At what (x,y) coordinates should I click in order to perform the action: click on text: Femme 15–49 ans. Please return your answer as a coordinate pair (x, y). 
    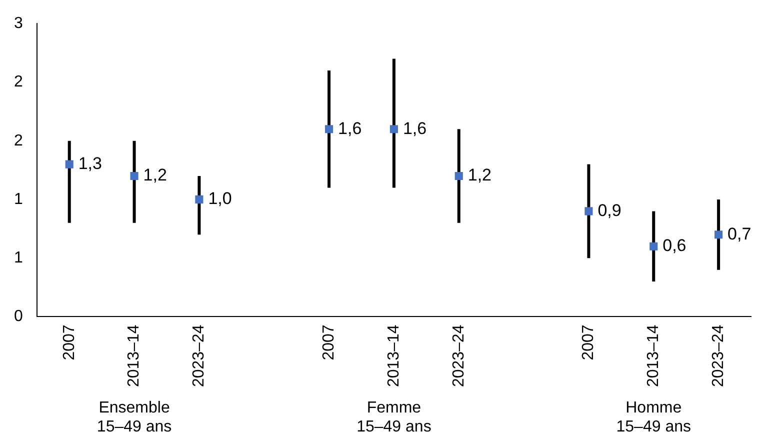
    Looking at the image, I should click on (394, 417).